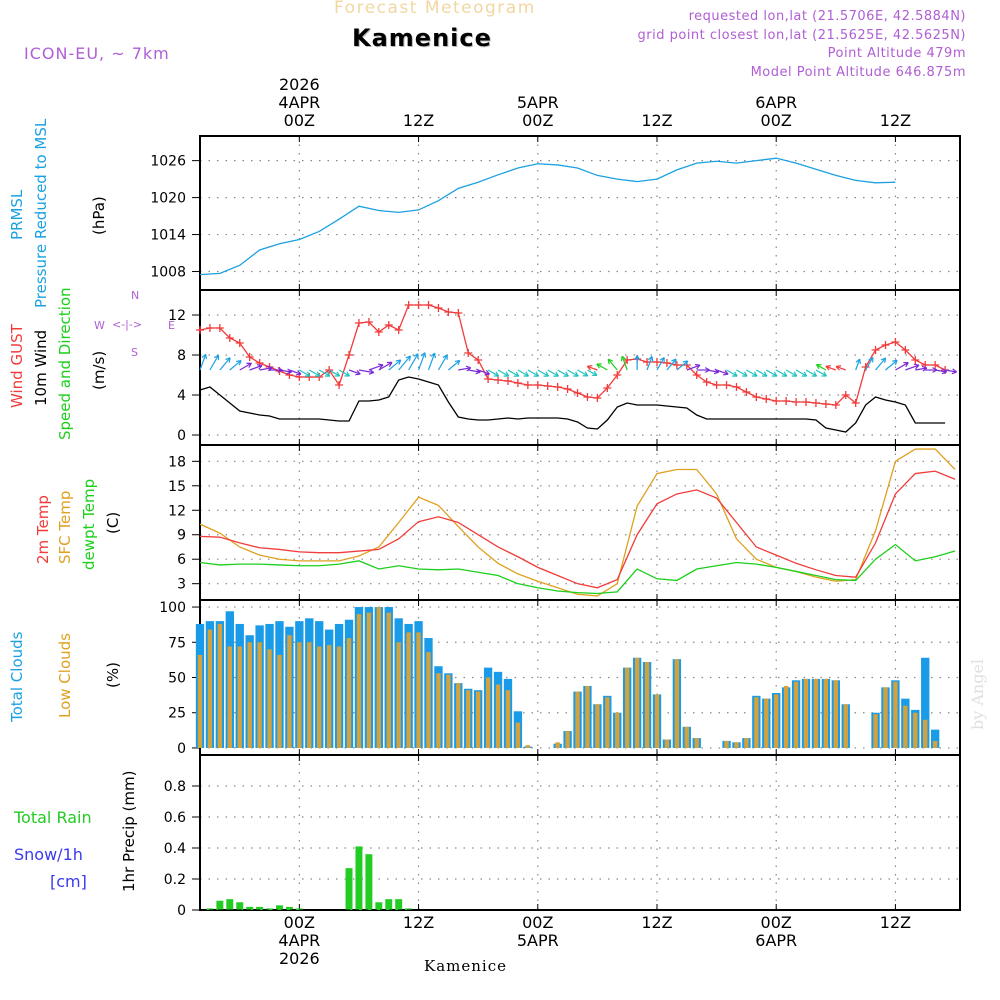 This screenshot has height=1000, width=1000. What do you see at coordinates (168, 236) in the screenshot?
I see `y-tick-label: 1014` at bounding box center [168, 236].